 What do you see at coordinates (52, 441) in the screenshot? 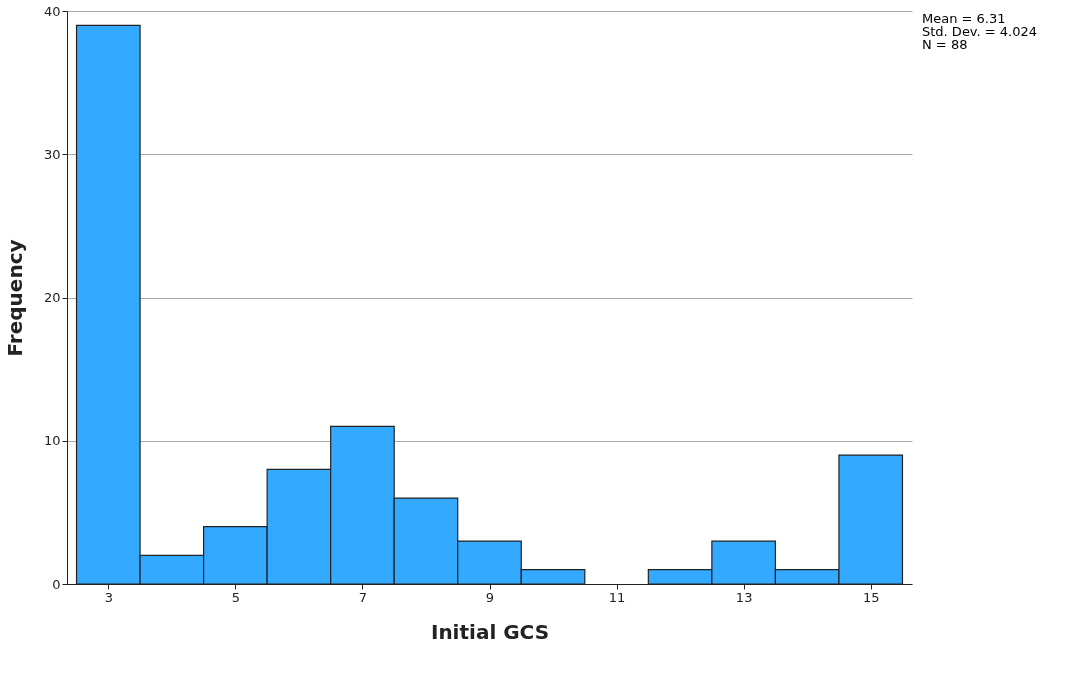
I see `y-tick-label: 10` at bounding box center [52, 441].